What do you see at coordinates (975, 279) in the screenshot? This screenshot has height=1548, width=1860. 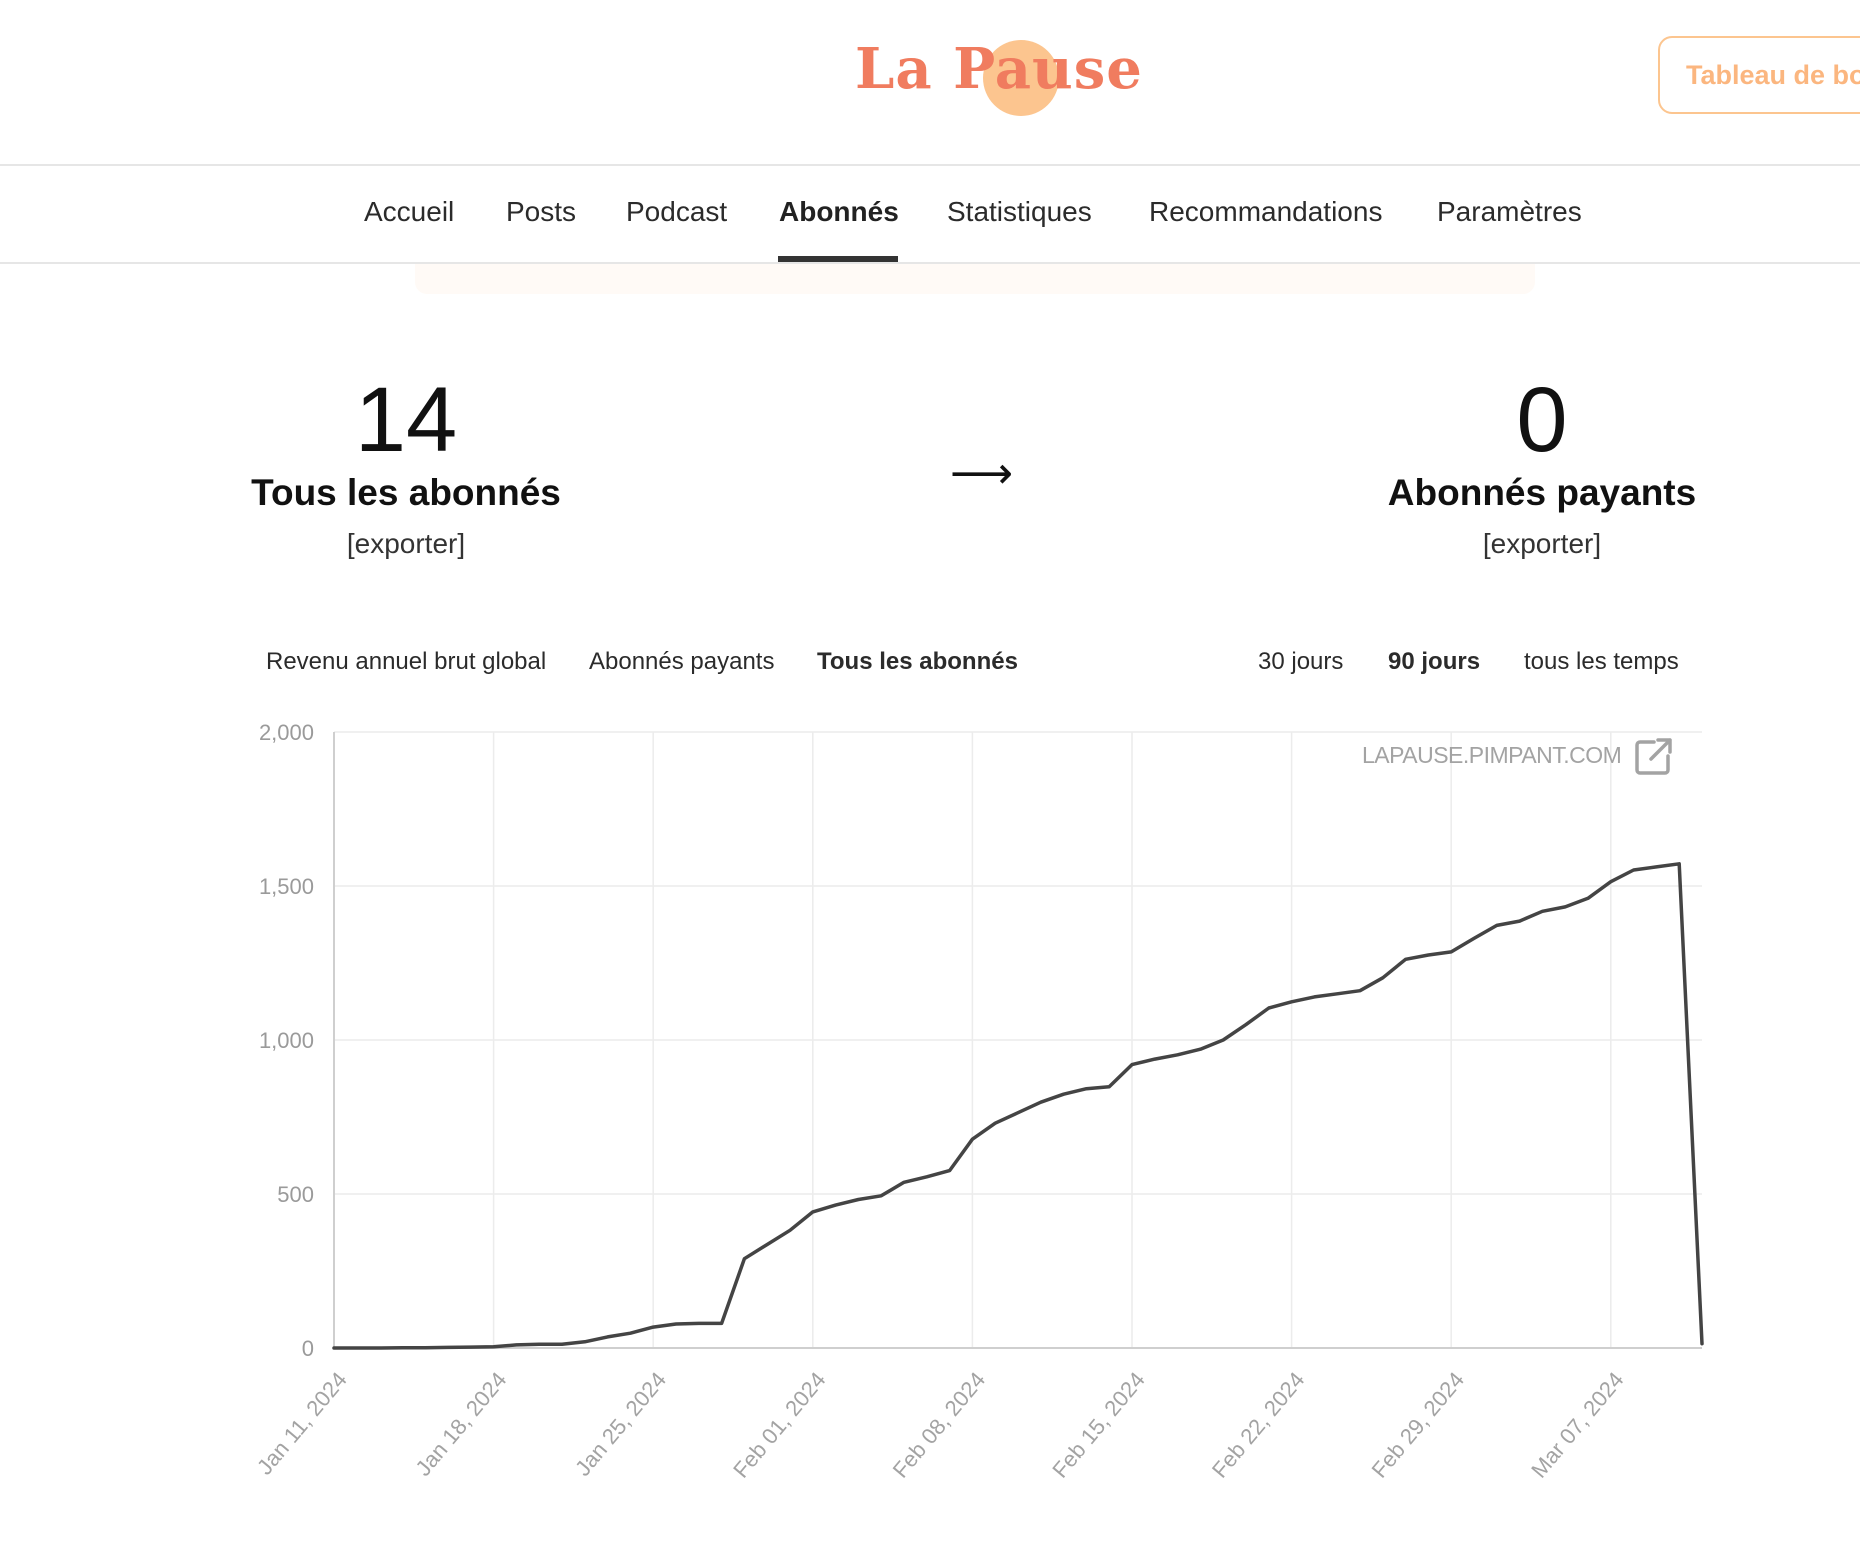 I see `notice-banner` at bounding box center [975, 279].